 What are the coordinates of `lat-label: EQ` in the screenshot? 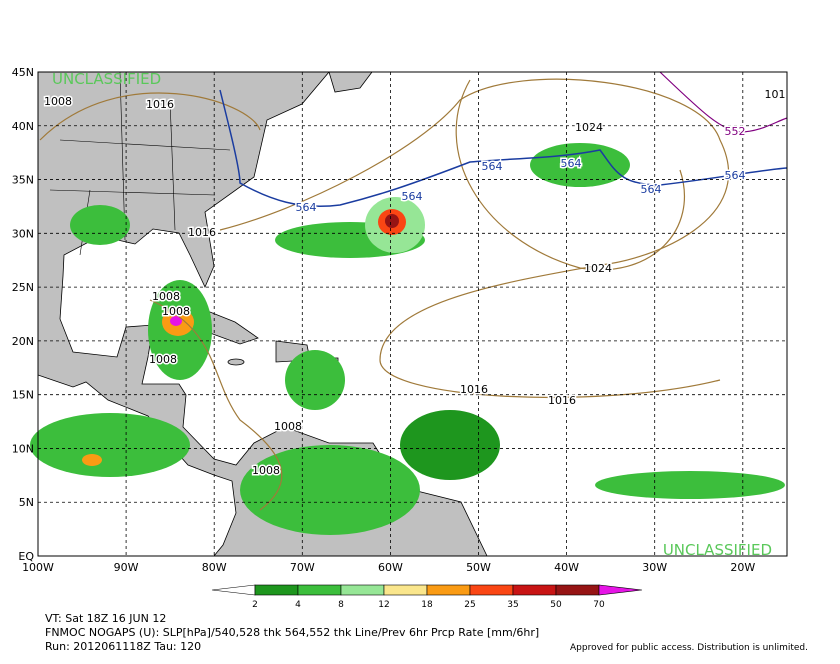 It's located at (26, 556).